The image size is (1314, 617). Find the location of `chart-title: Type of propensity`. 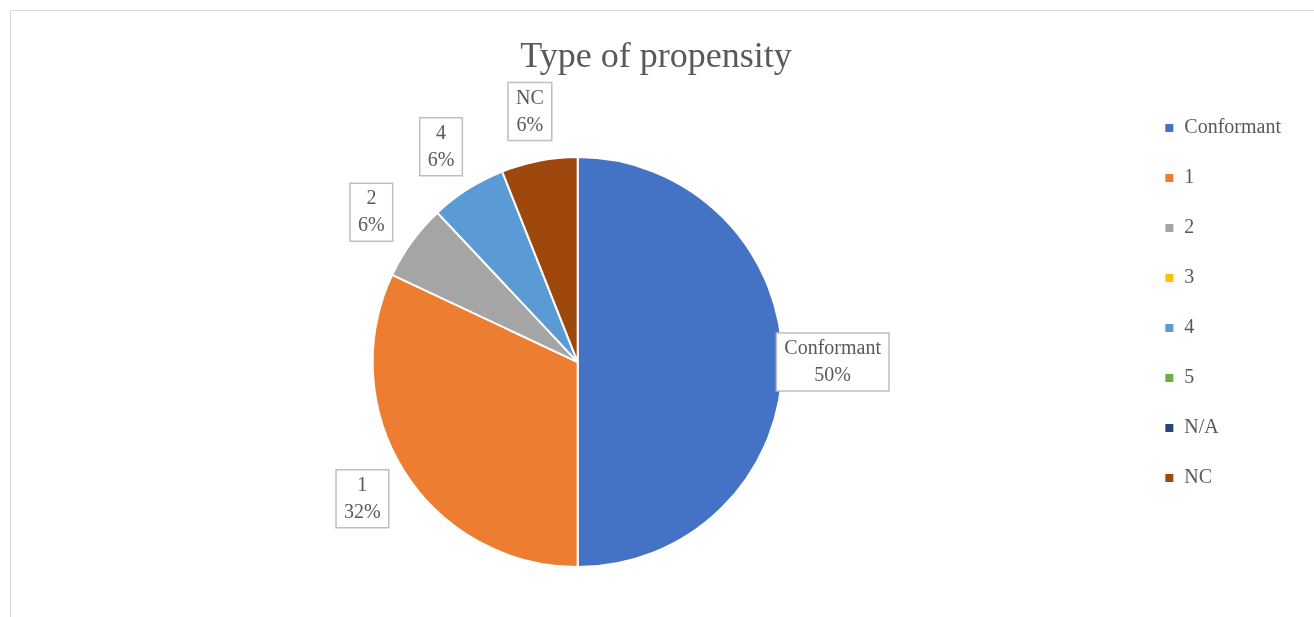

chart-title: Type of propensity is located at coordinates (656, 55).